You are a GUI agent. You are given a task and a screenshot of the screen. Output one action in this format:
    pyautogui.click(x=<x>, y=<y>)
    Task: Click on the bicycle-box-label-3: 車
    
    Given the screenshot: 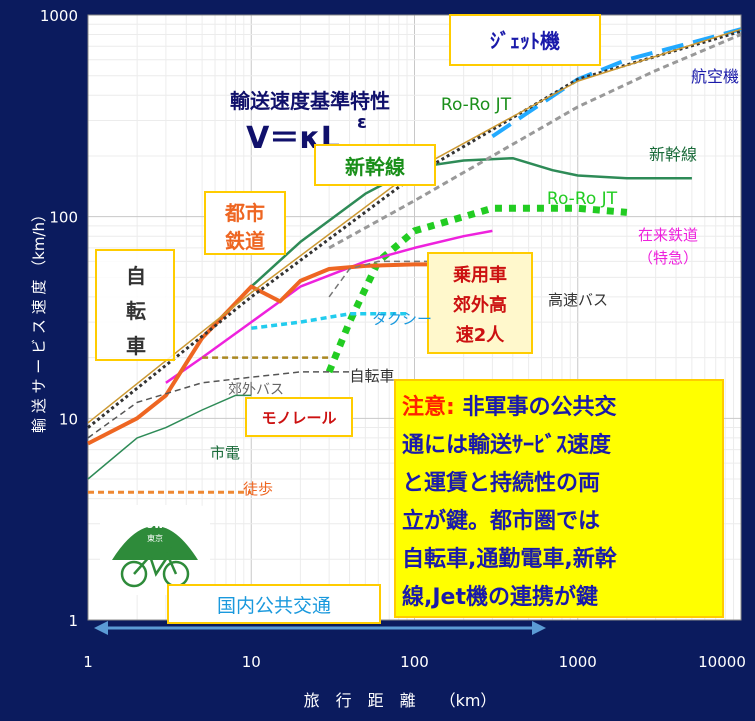 What is the action you would take?
    pyautogui.click(x=136, y=346)
    